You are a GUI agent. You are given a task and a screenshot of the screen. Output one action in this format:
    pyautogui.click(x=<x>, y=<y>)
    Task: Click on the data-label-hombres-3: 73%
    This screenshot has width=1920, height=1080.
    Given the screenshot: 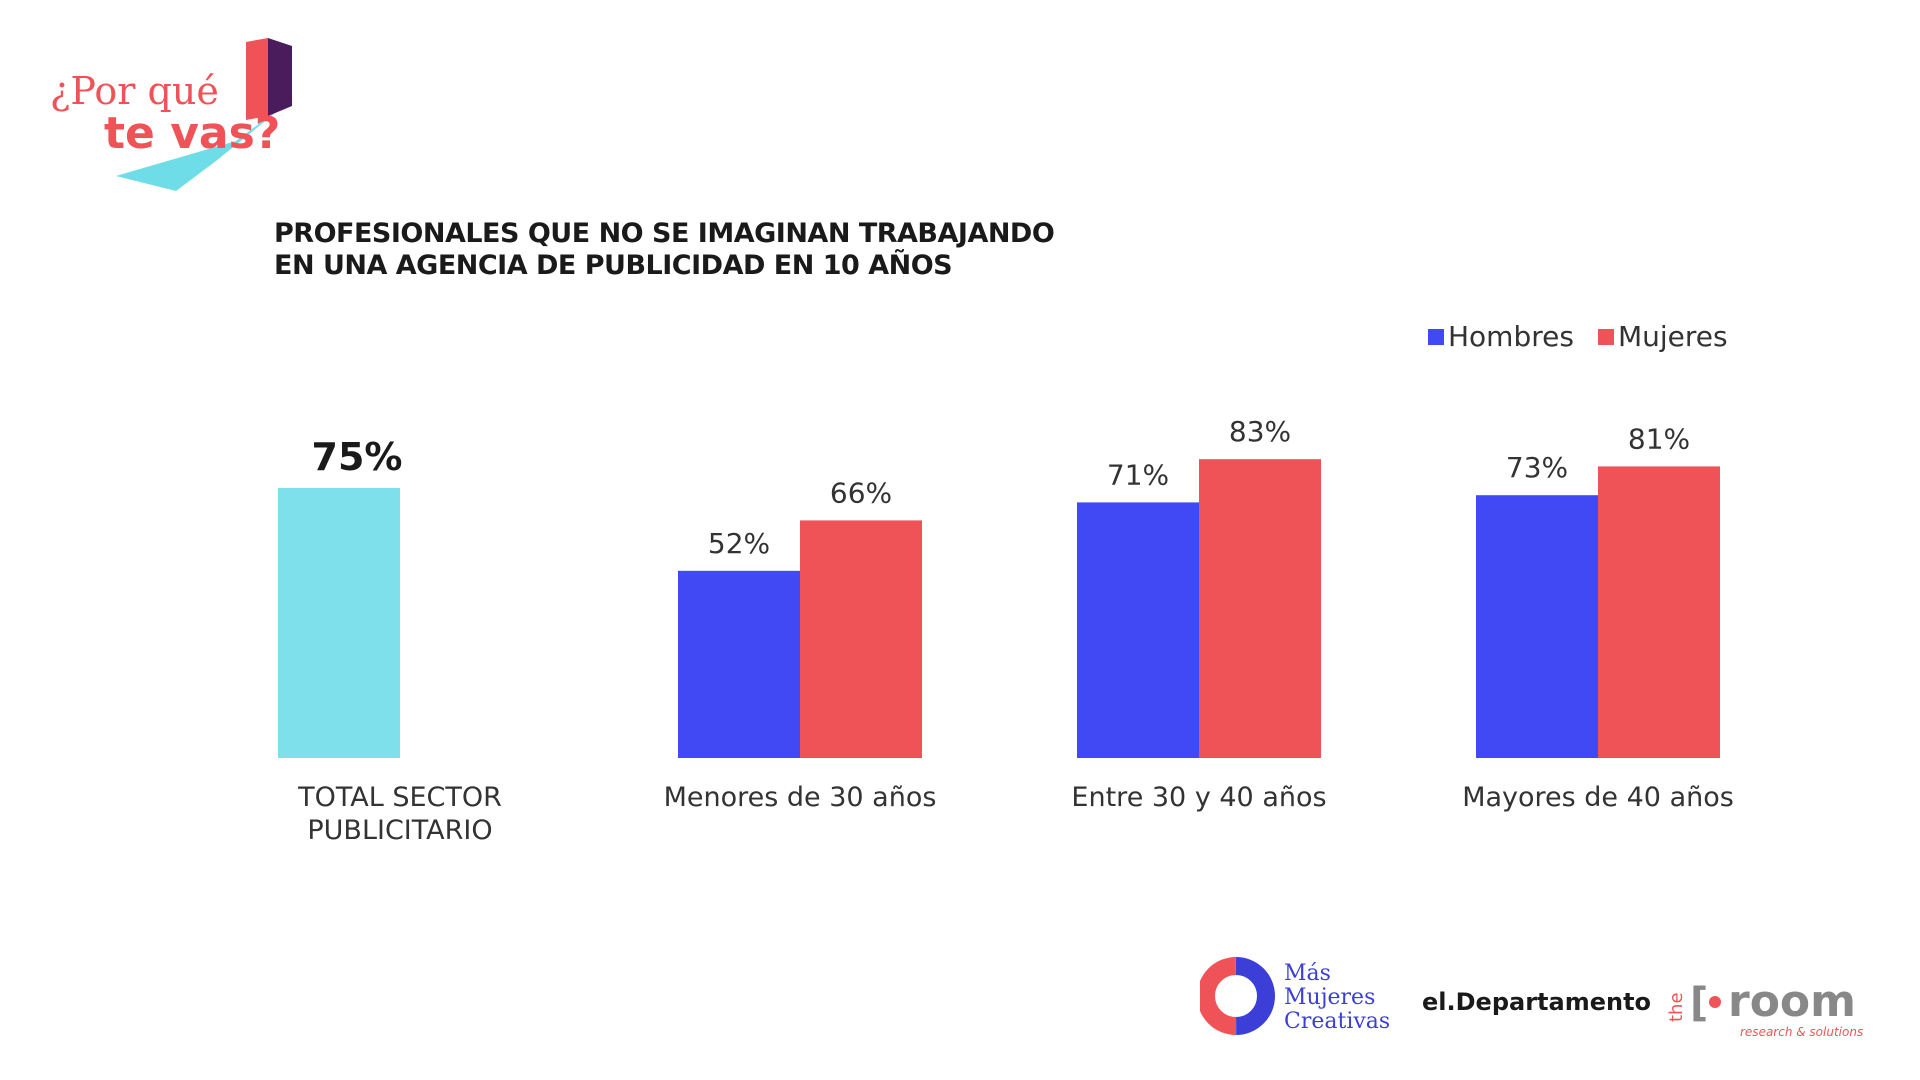 What is the action you would take?
    pyautogui.click(x=1537, y=467)
    